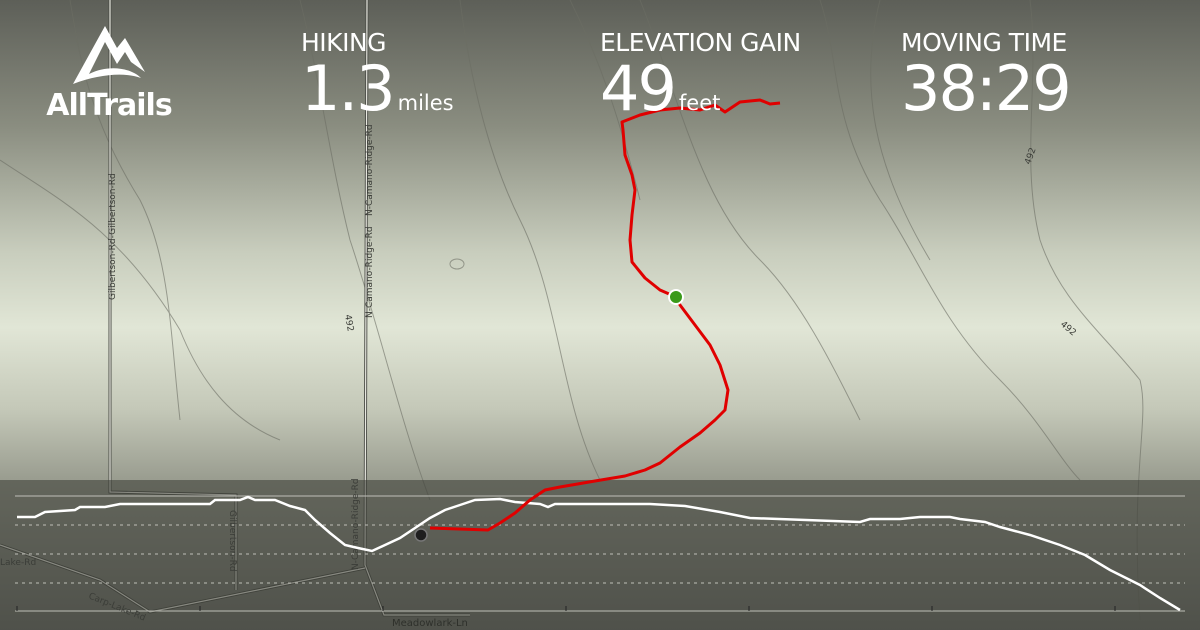 The width and height of the screenshot is (1200, 630). What do you see at coordinates (425, 103) in the screenshot?
I see `stat-unit: miles` at bounding box center [425, 103].